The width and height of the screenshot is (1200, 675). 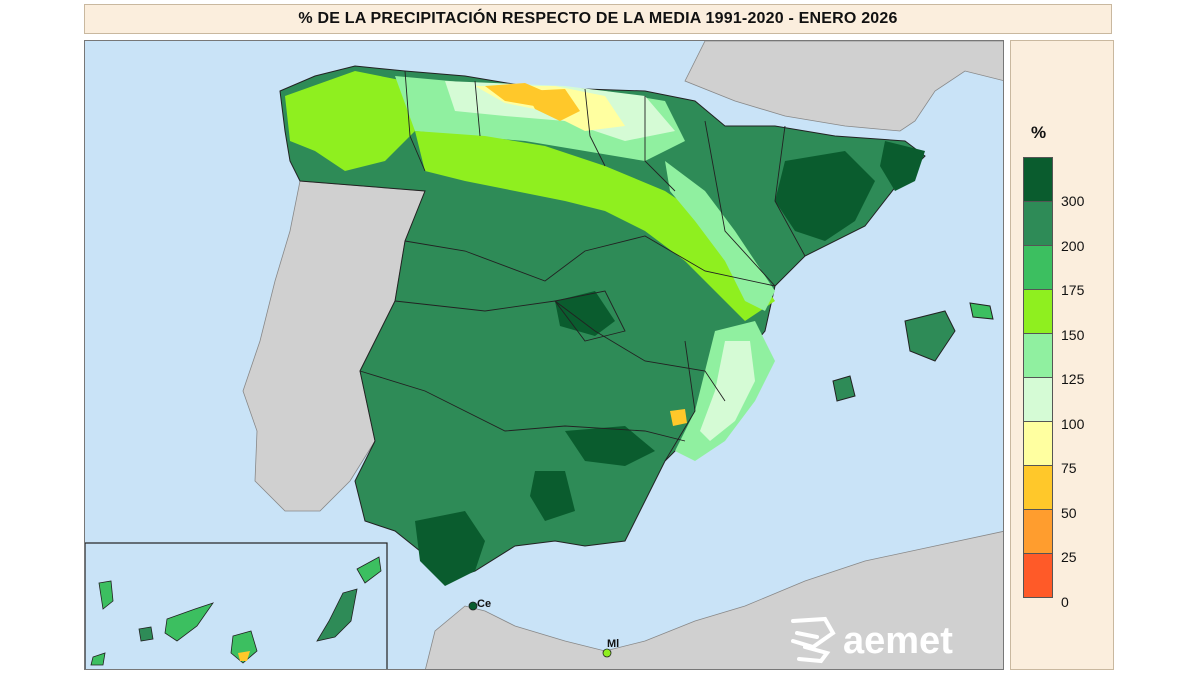 What do you see at coordinates (1073, 245) in the screenshot?
I see `legend-label: 200` at bounding box center [1073, 245].